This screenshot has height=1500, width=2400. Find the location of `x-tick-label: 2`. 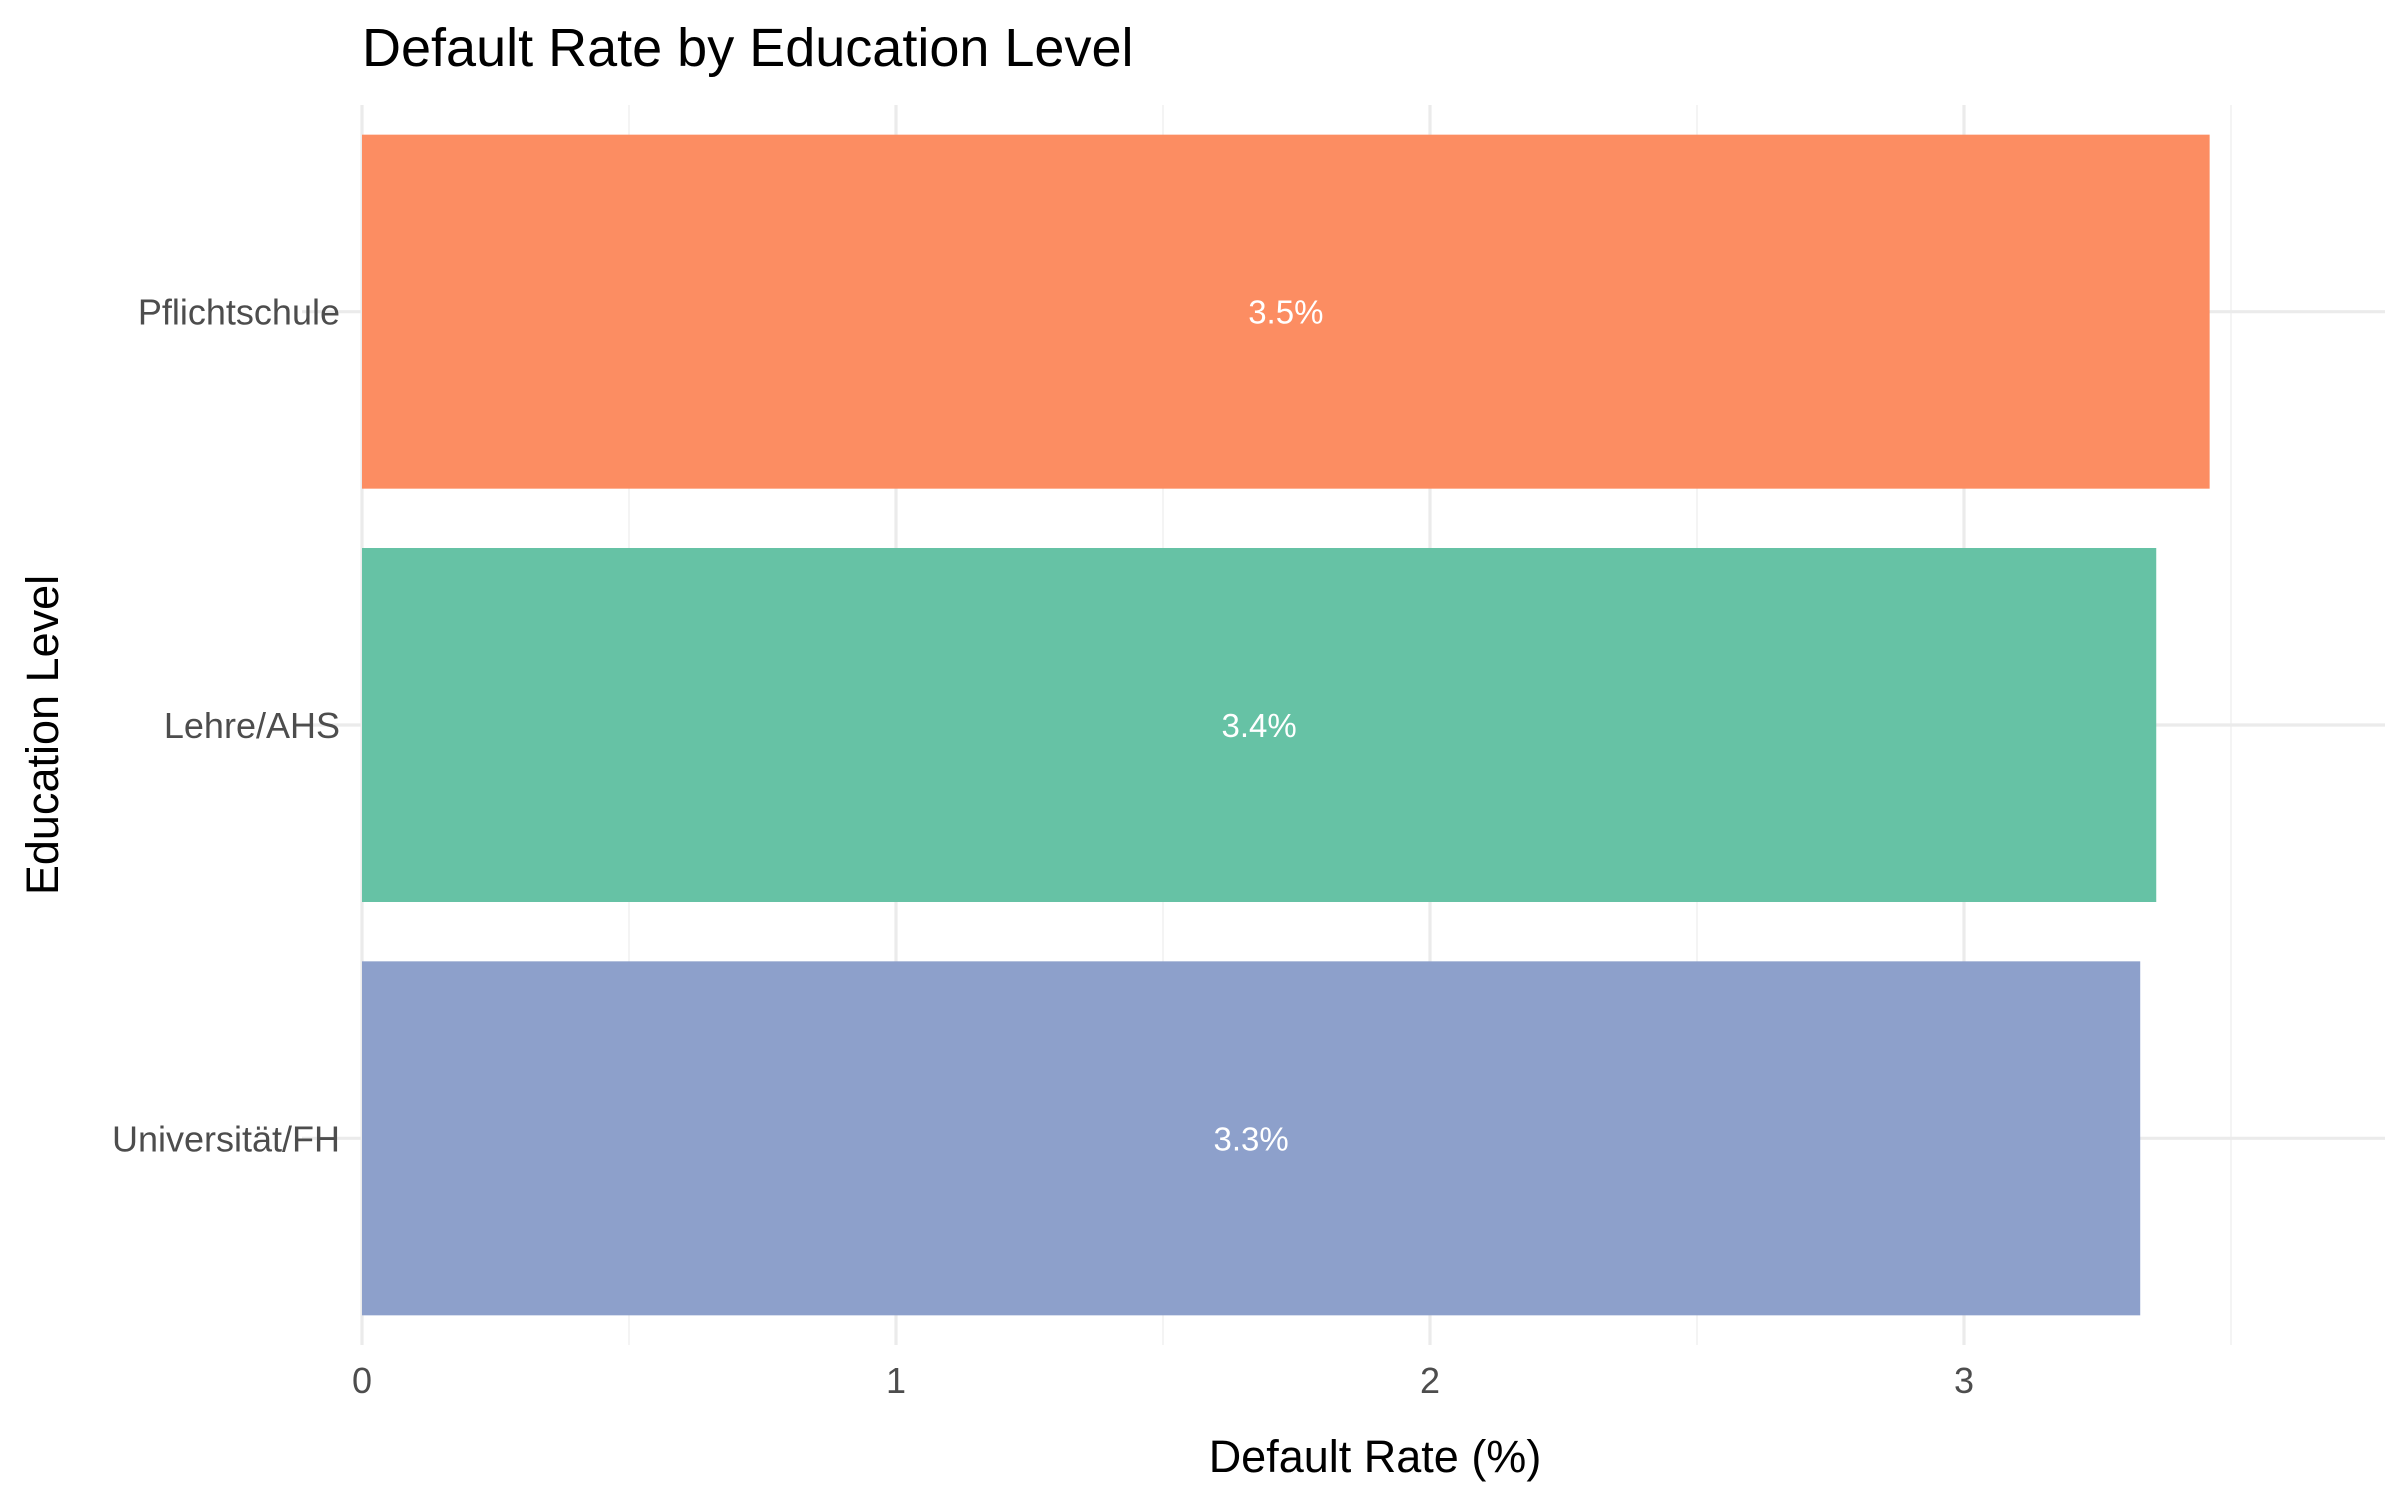

x-tick-label: 2 is located at coordinates (1430, 1380).